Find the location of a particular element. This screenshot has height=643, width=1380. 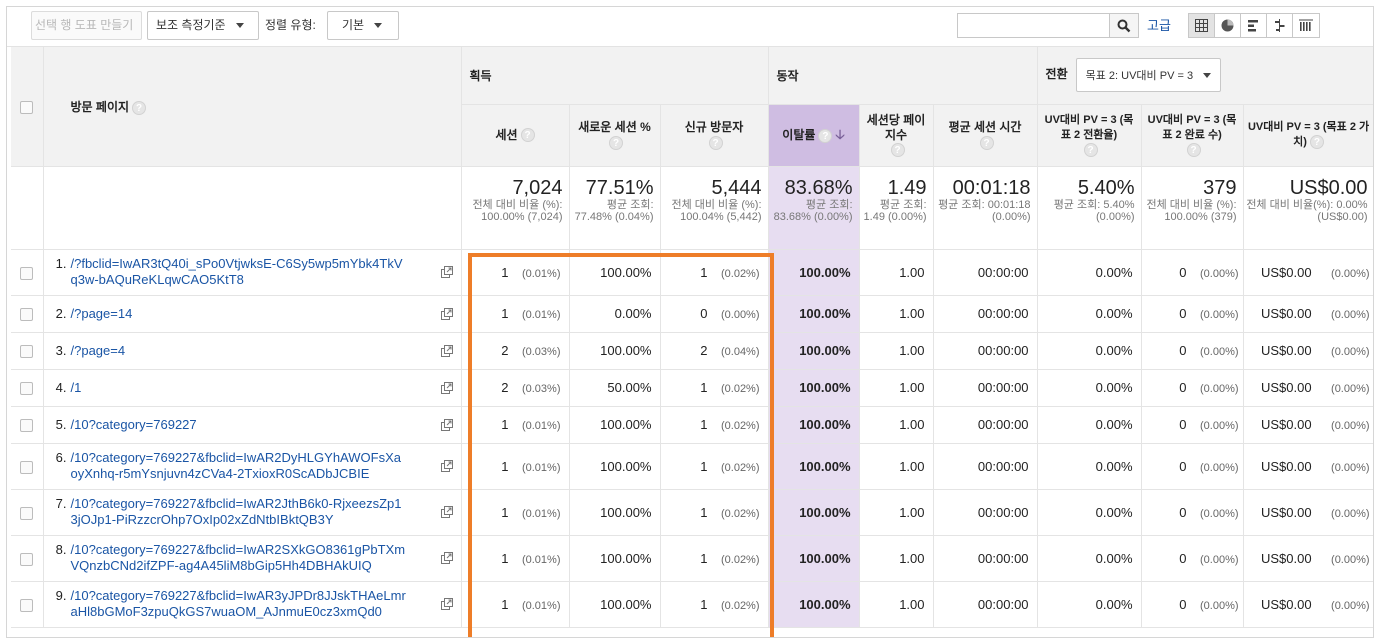

sessions-cell: 1 (0.01%) is located at coordinates (515, 272).